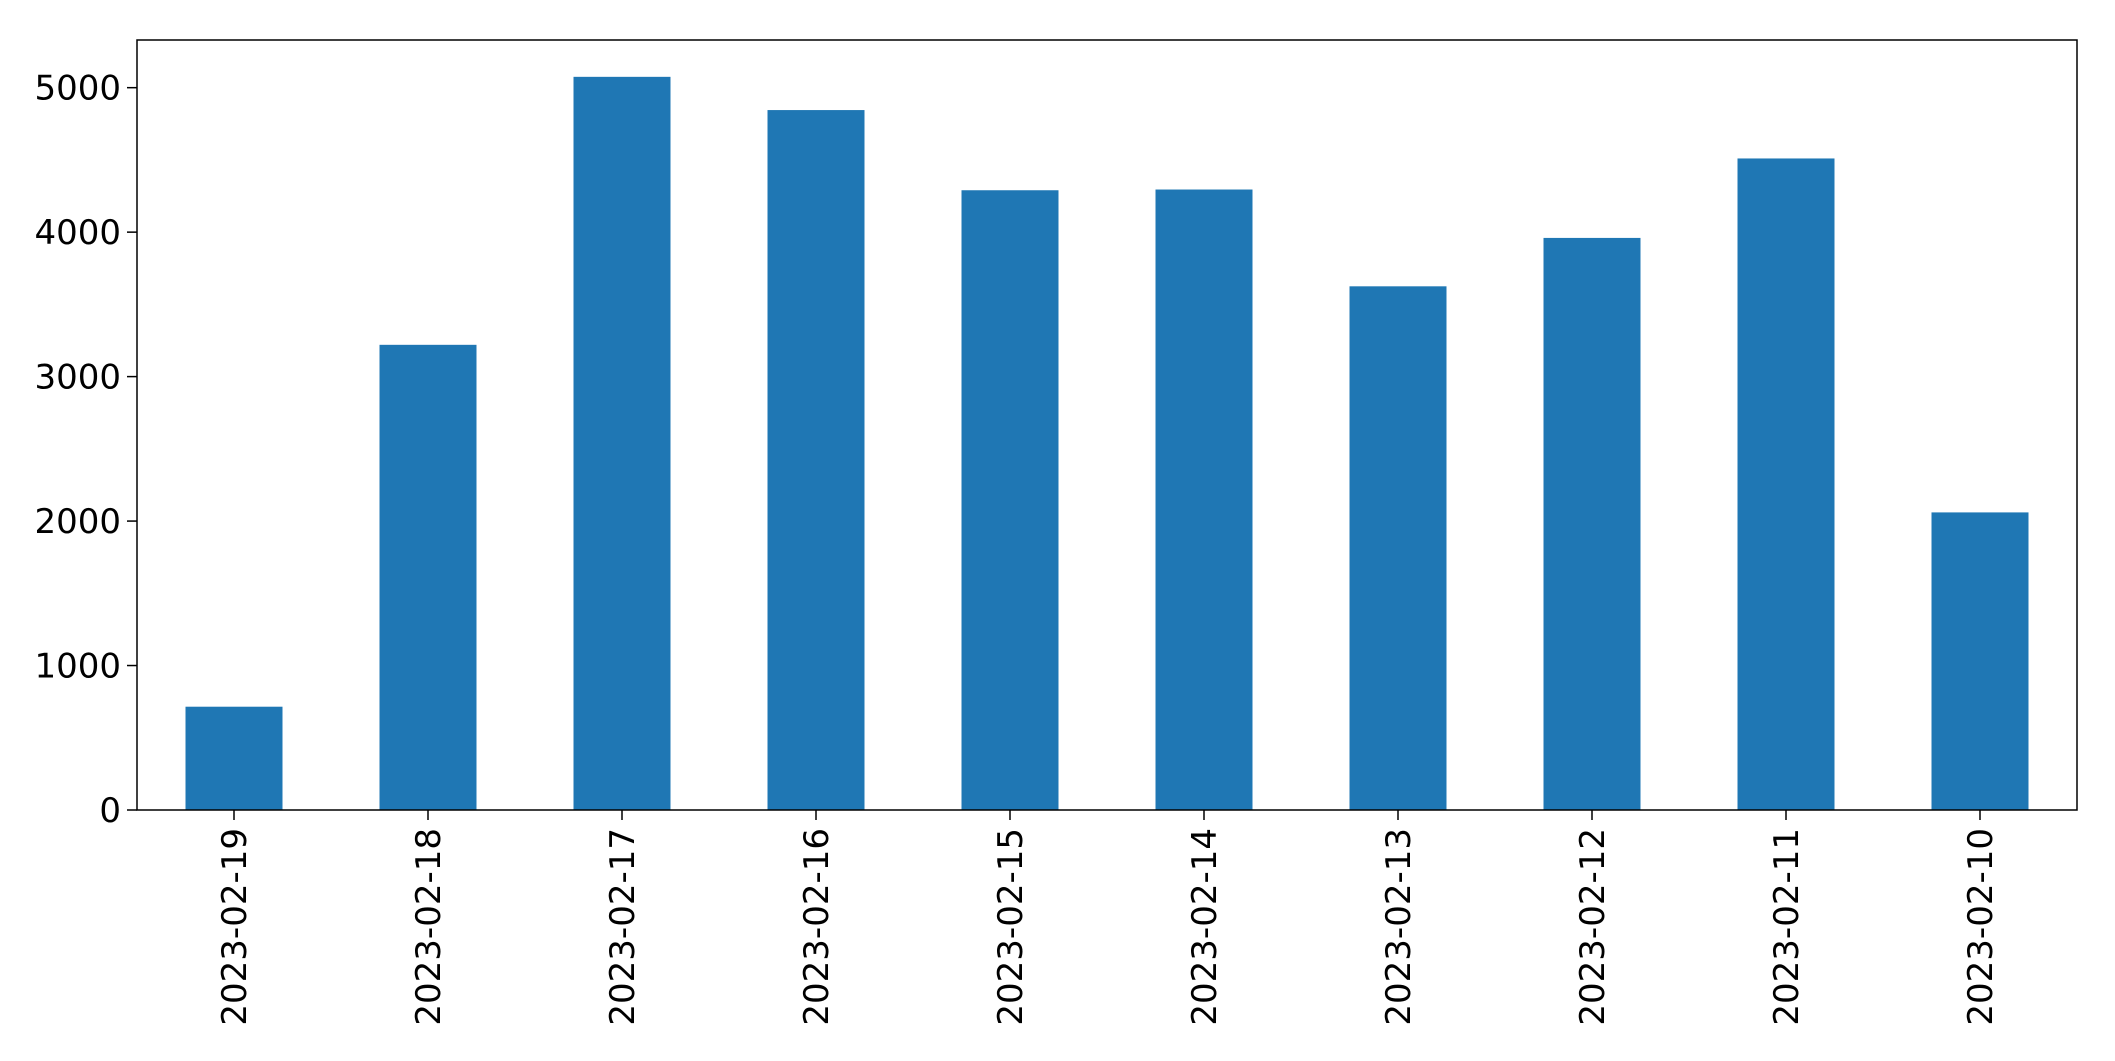 Image resolution: width=2115 pixels, height=1061 pixels. I want to click on y-tick-label: 3000, so click(77, 378).